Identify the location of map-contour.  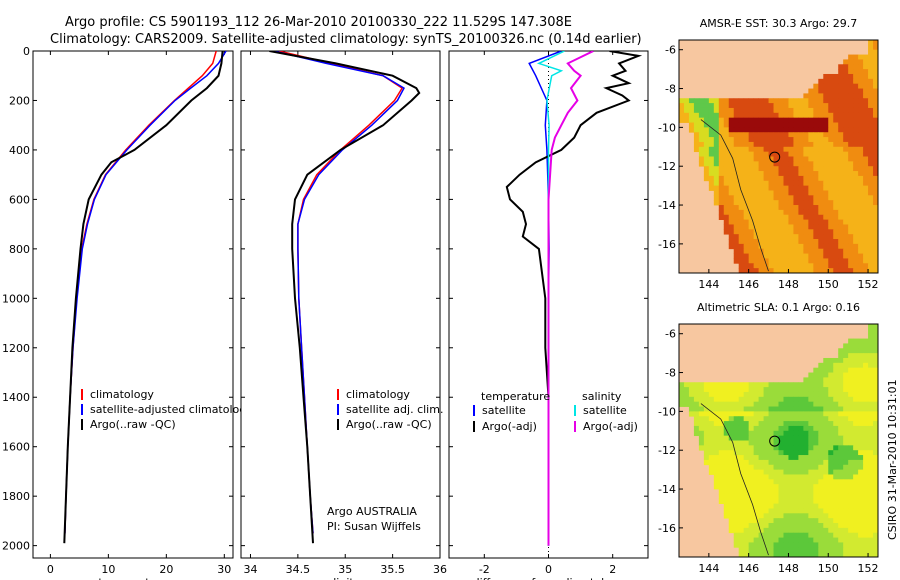
(734, 195).